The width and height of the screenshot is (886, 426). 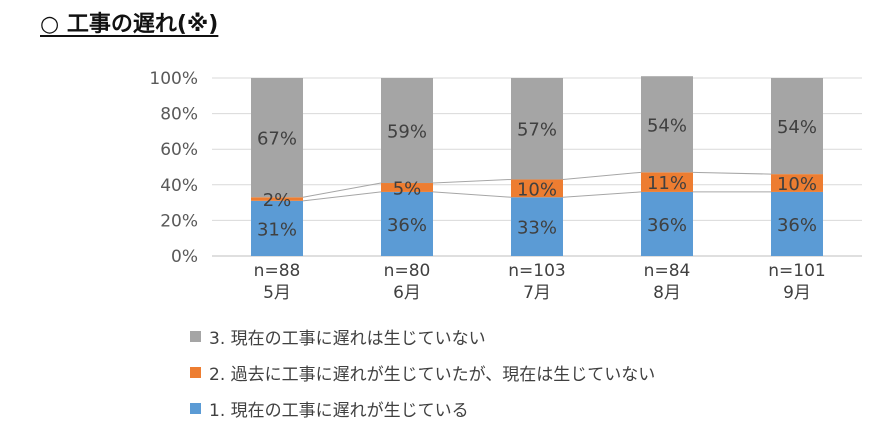 What do you see at coordinates (129, 24) in the screenshot?
I see `chart-title: ○ 工事の遅れ(※)` at bounding box center [129, 24].